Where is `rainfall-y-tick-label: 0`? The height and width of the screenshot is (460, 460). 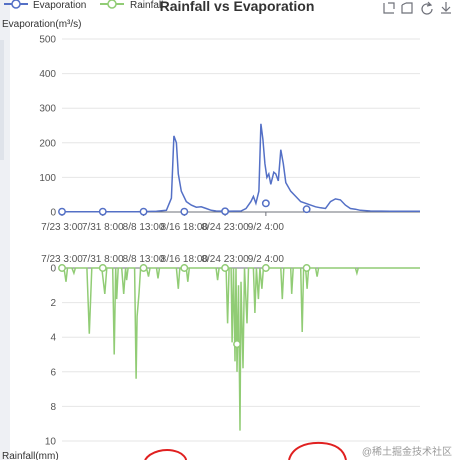 rainfall-y-tick-label: 0 is located at coordinates (53, 269).